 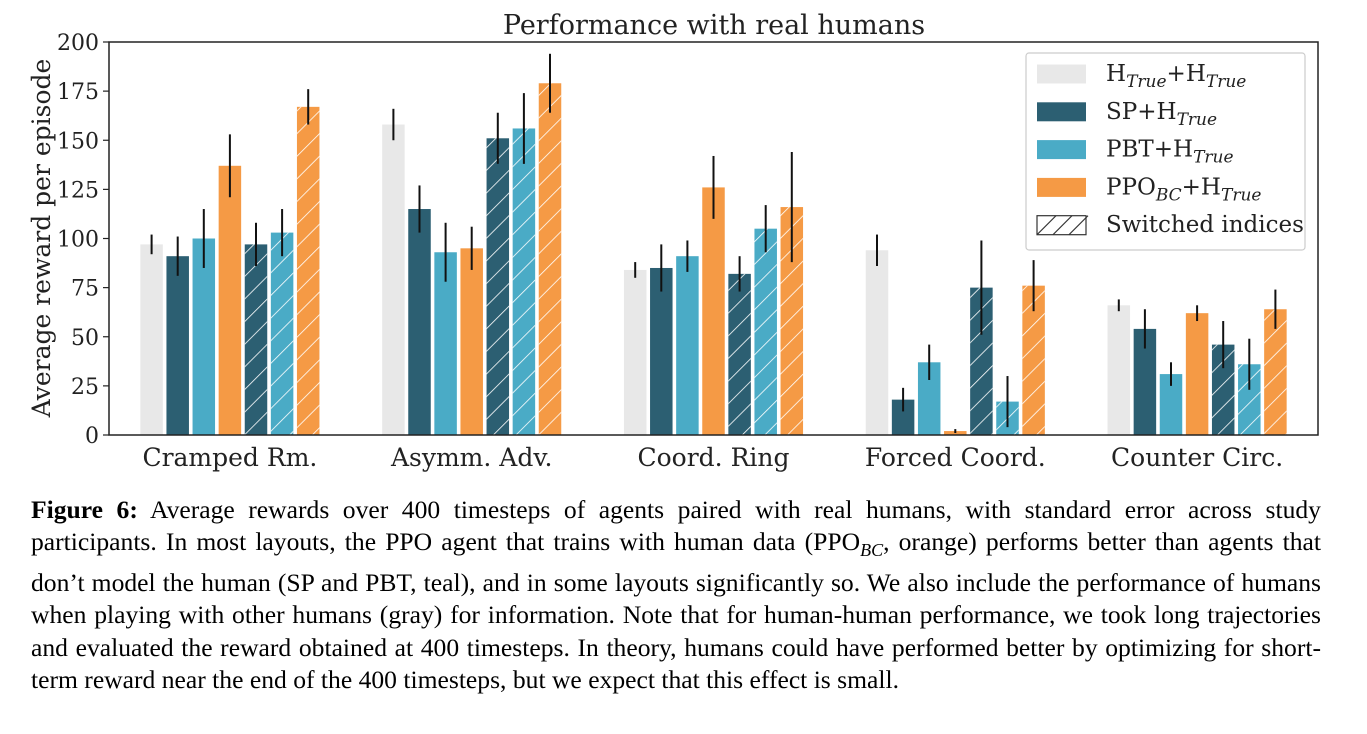 What do you see at coordinates (92, 436) in the screenshot?
I see `y-tick-label: 0` at bounding box center [92, 436].